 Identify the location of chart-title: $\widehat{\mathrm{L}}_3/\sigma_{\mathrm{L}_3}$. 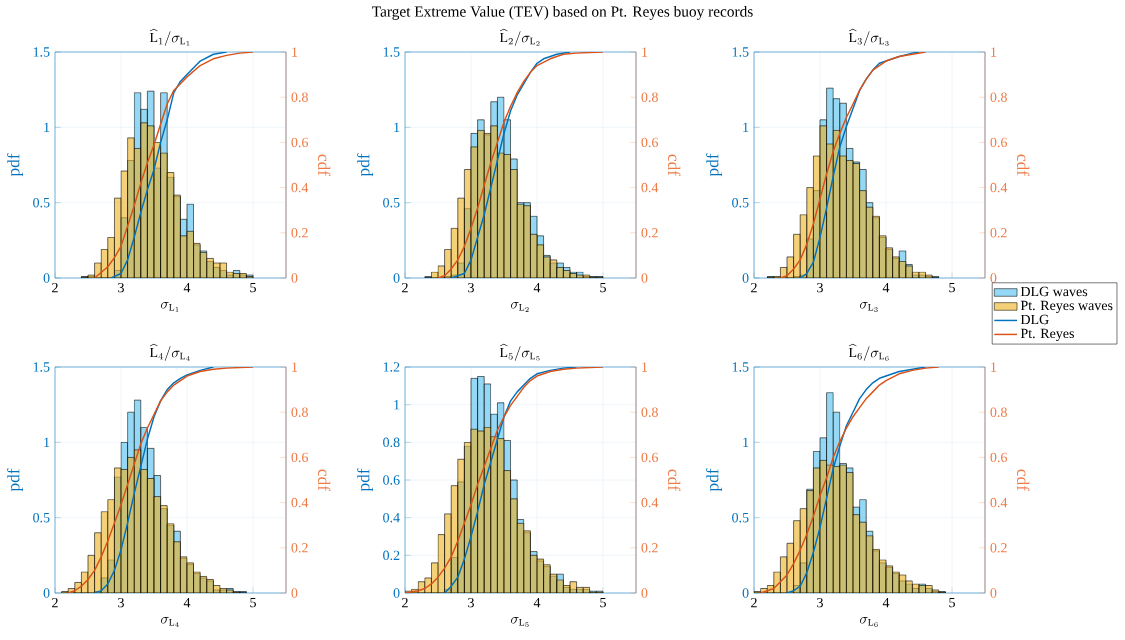
(868, 37).